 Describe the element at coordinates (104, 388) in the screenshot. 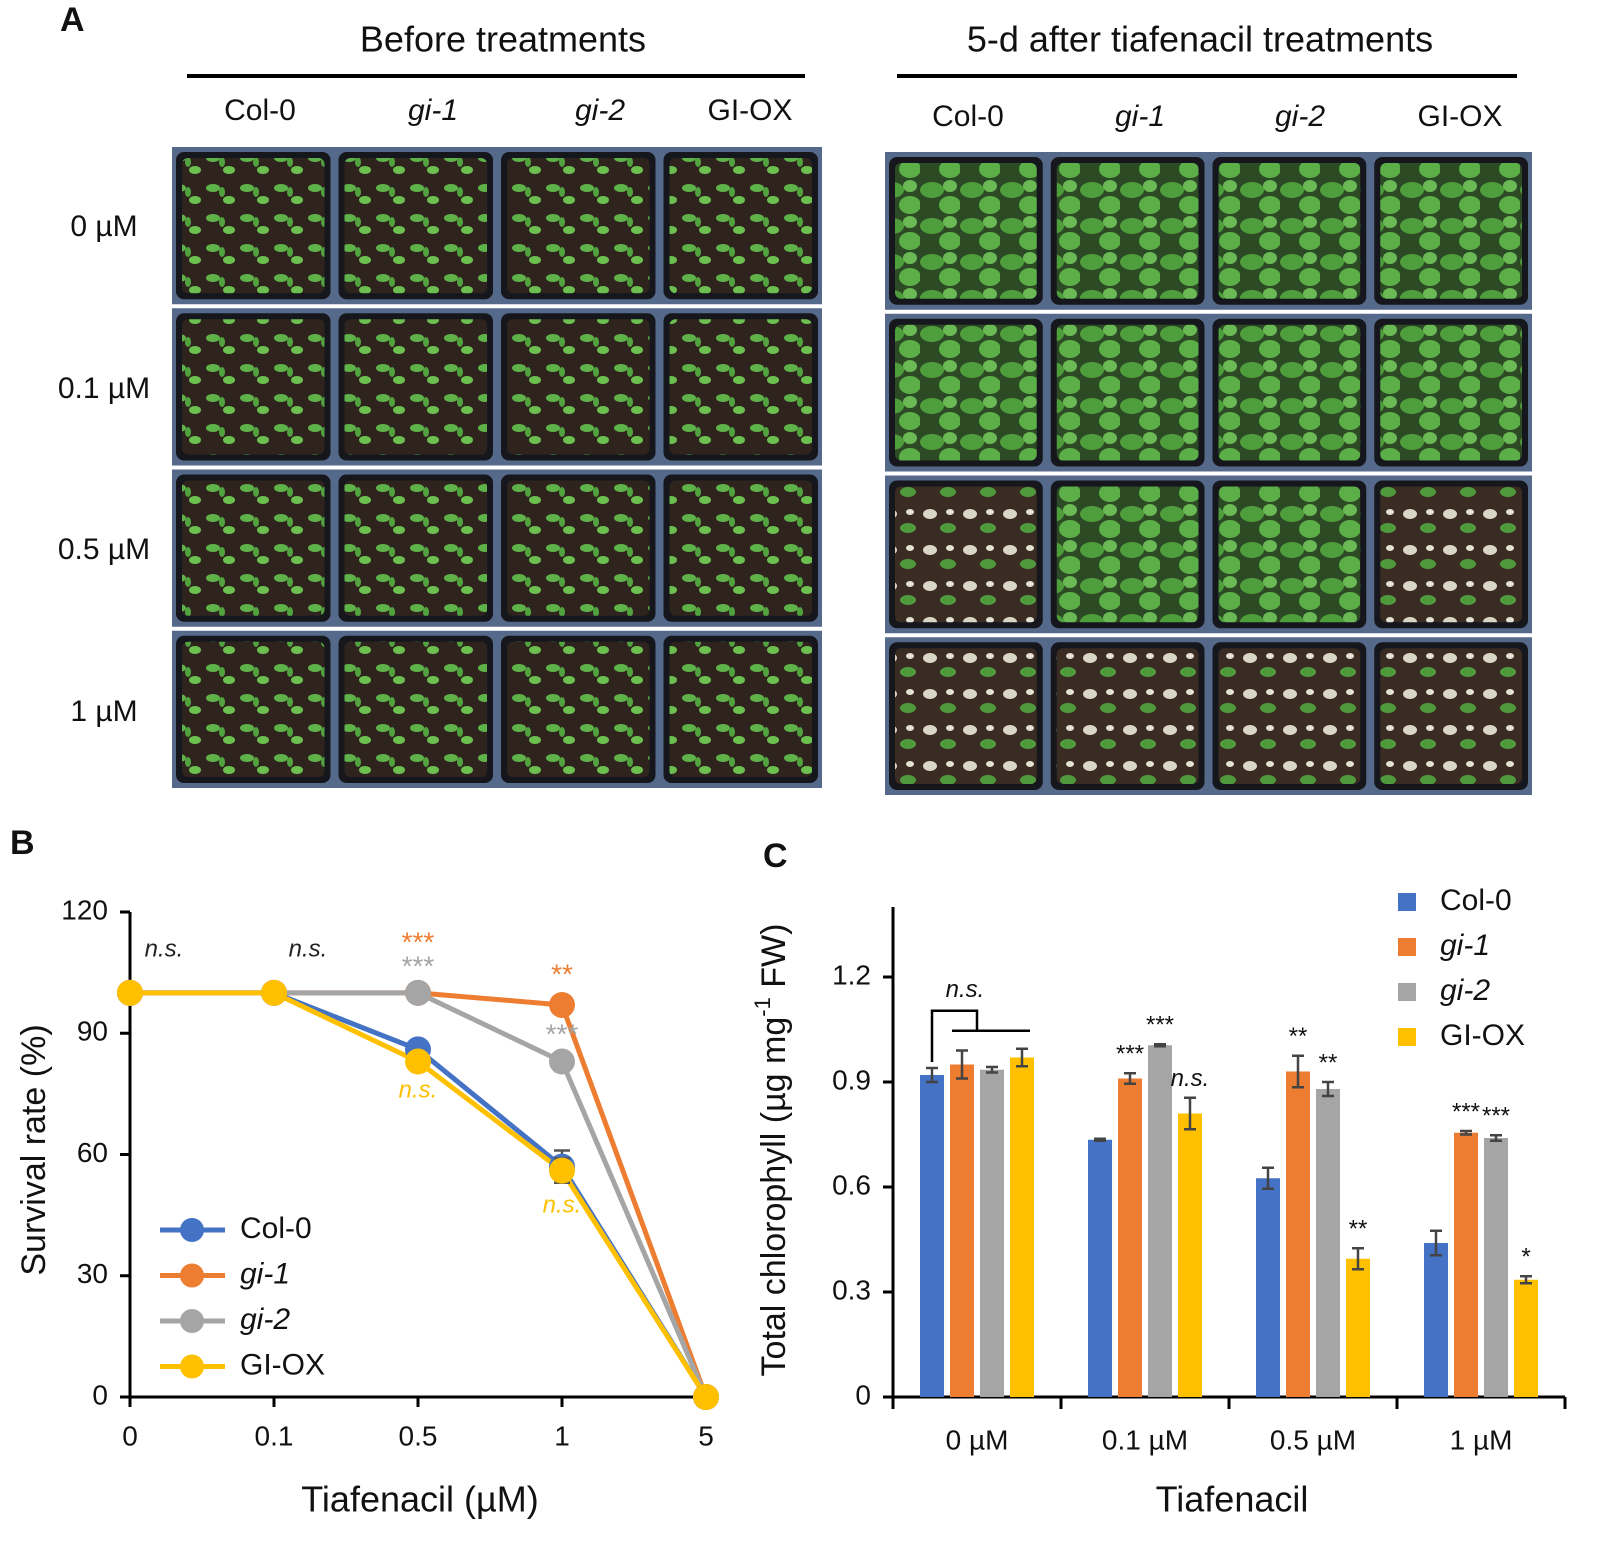

I see `row-label: 0.1 µM` at that location.